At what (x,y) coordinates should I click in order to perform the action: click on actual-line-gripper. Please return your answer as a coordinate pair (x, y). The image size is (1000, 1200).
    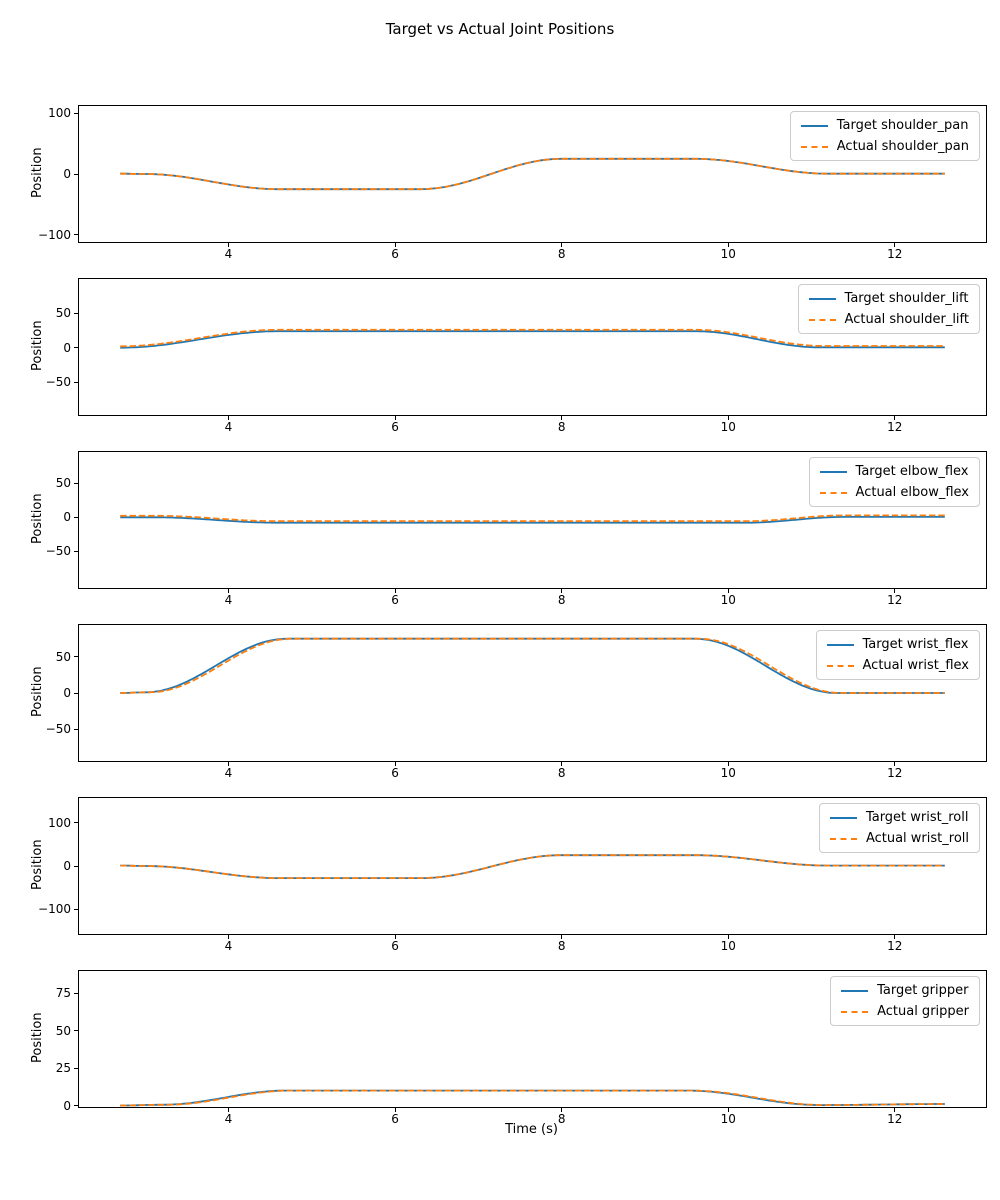
    Looking at the image, I should click on (532, 1098).